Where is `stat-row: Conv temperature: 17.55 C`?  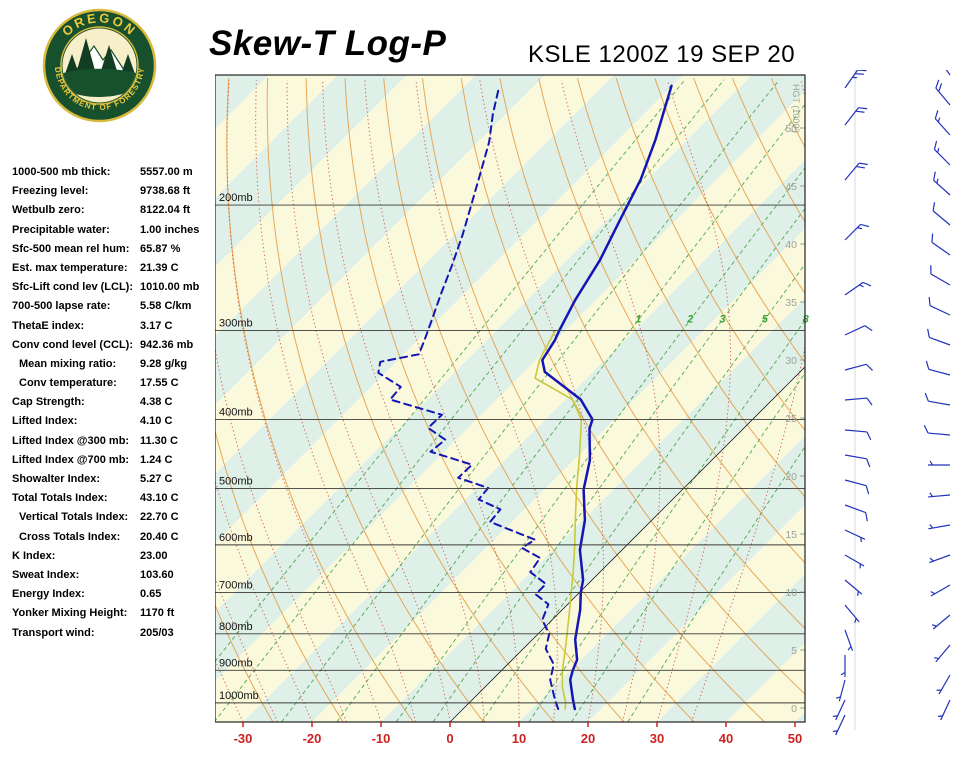
stat-row: Conv temperature: 17.55 C is located at coordinates (114, 386).